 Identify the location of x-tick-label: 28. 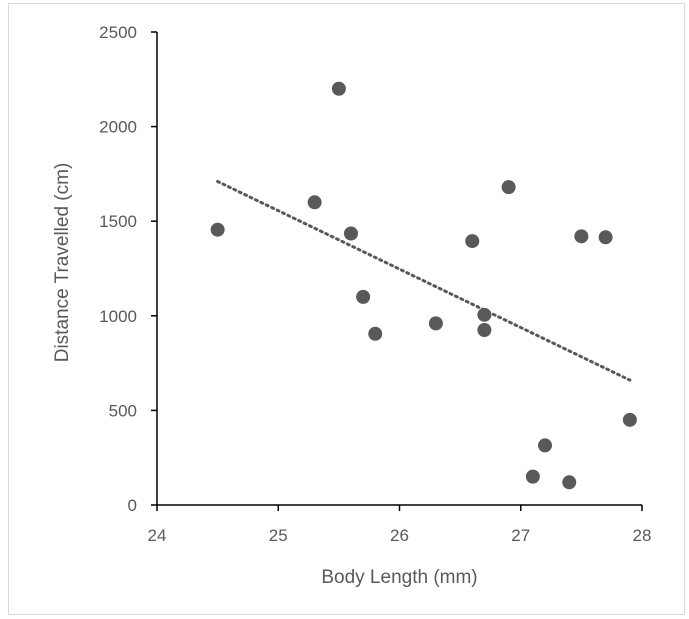
(642, 535).